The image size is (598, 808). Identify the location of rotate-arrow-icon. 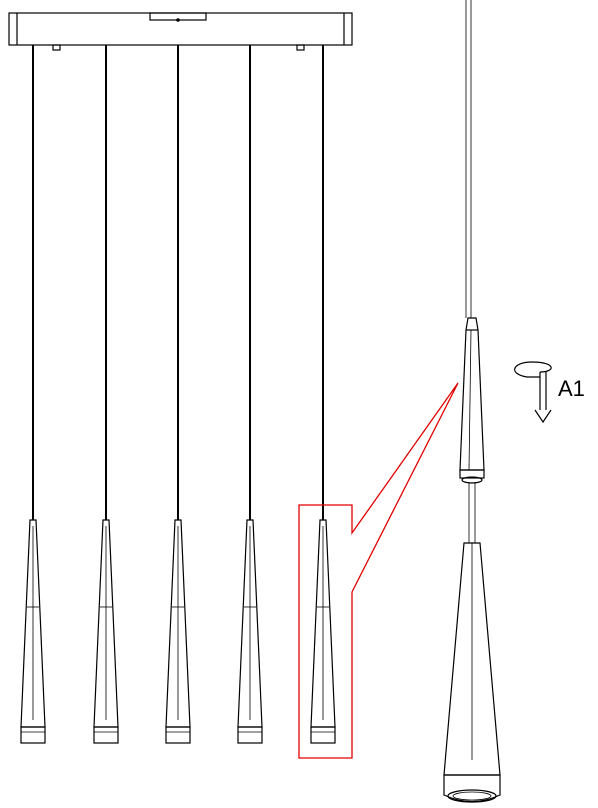
(533, 392).